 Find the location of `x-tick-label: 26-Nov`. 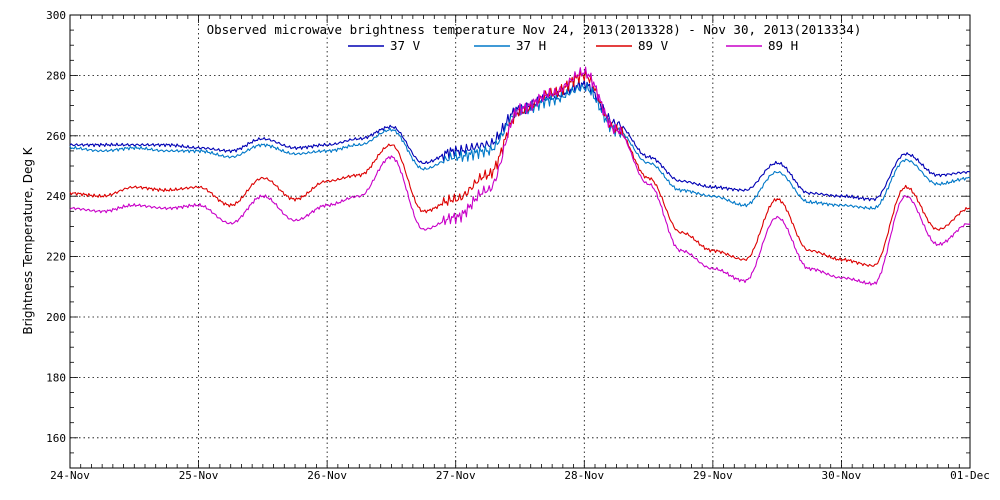

x-tick-label: 26-Nov is located at coordinates (327, 475).